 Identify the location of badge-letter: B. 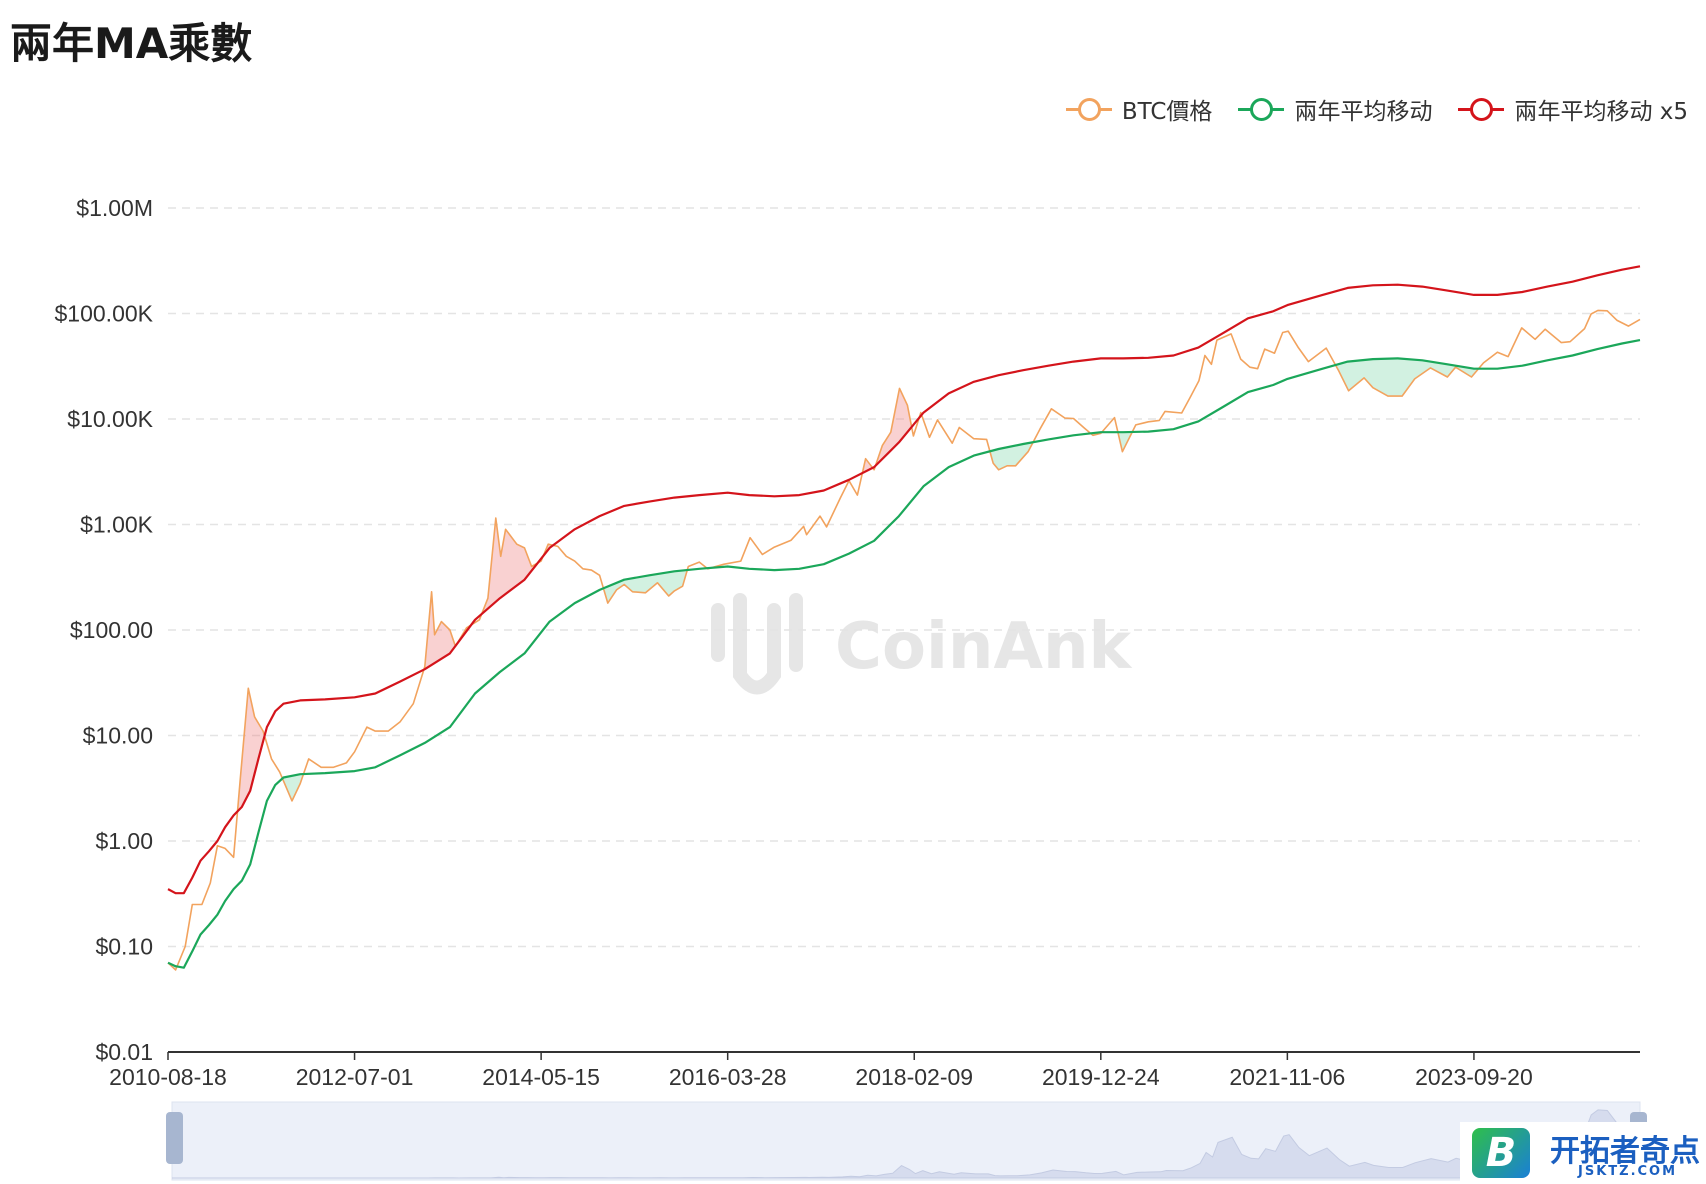
(1501, 1153).